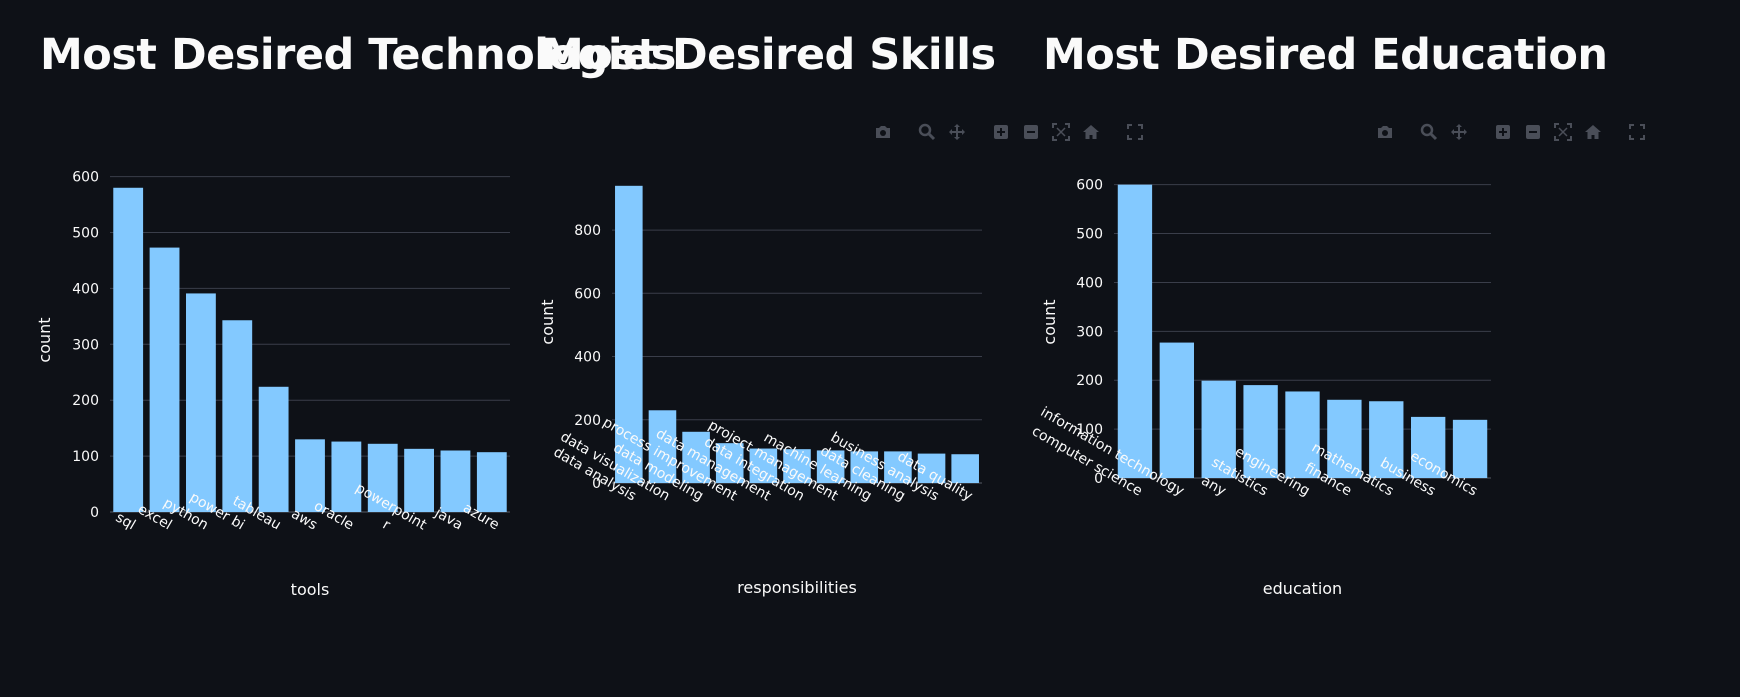 This screenshot has height=697, width=1740. What do you see at coordinates (1302, 588) in the screenshot?
I see `x-axis-title: education` at bounding box center [1302, 588].